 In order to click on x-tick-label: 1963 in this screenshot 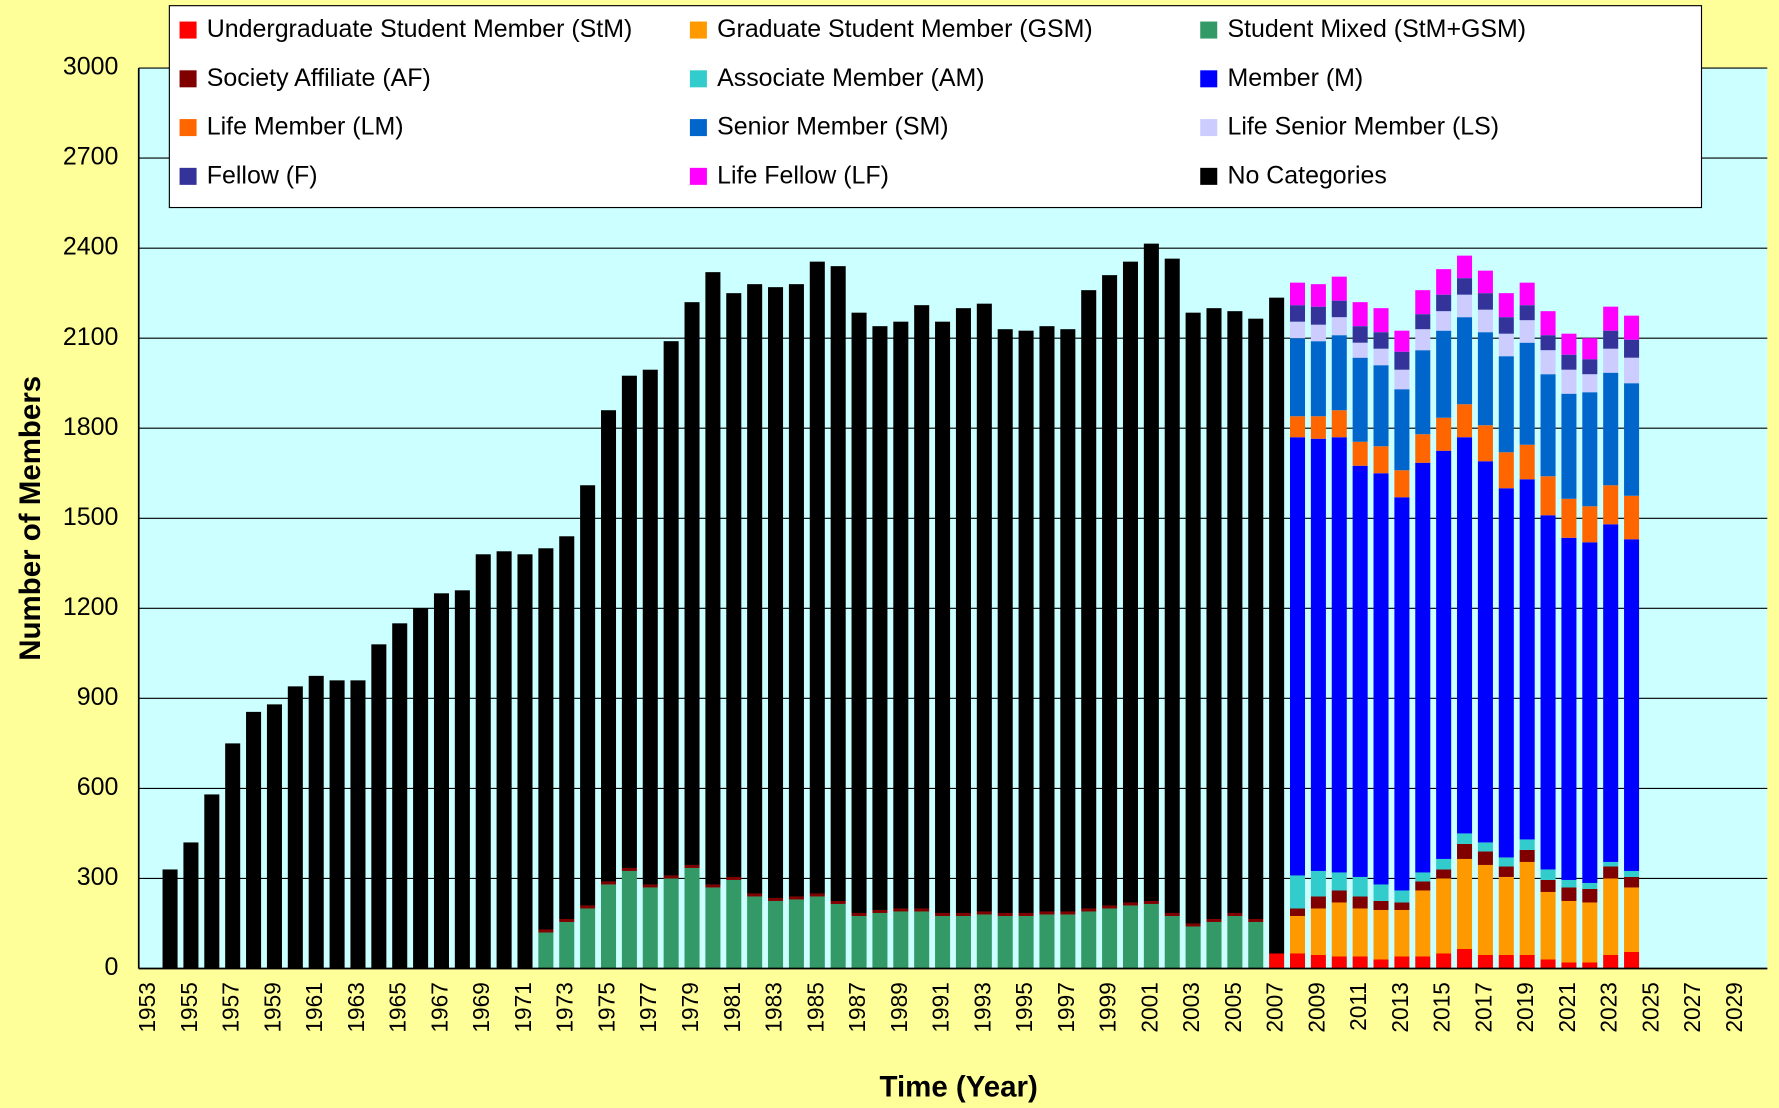, I will do `click(356, 1007)`.